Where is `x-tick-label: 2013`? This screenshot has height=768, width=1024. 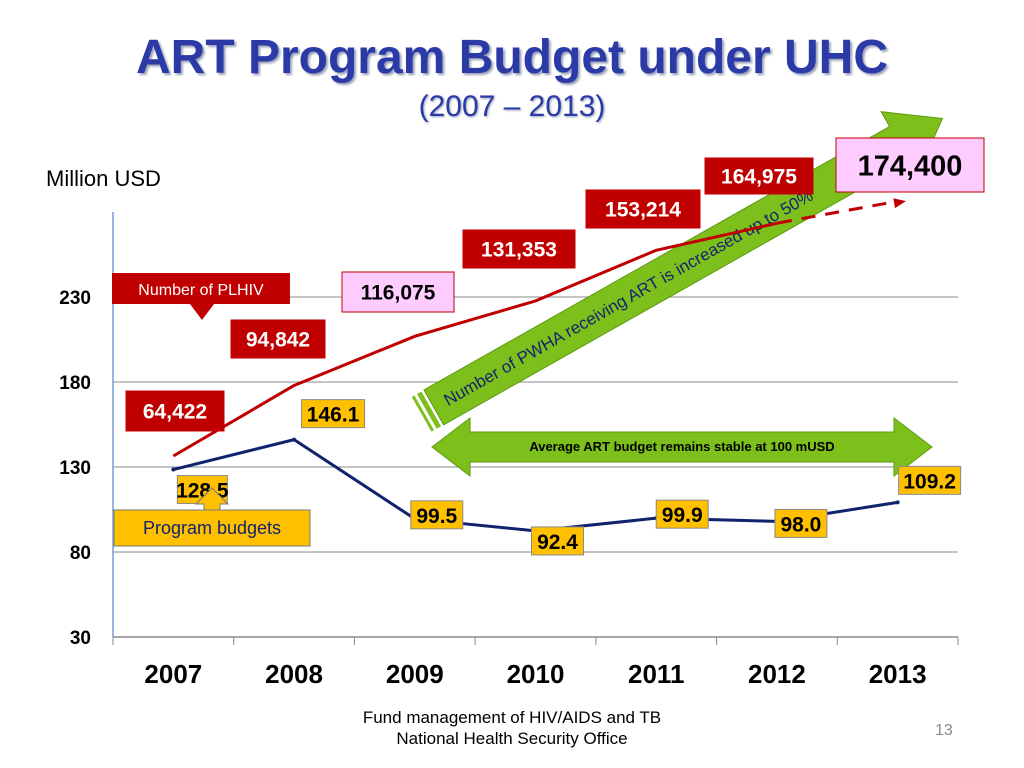
x-tick-label: 2013 is located at coordinates (898, 674).